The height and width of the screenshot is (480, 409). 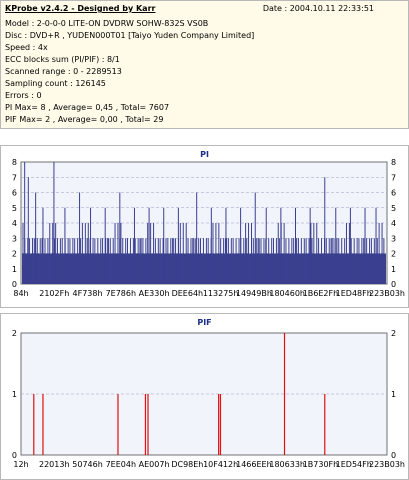 What do you see at coordinates (393, 269) in the screenshot?
I see `pi-ytick-right: 1` at bounding box center [393, 269].